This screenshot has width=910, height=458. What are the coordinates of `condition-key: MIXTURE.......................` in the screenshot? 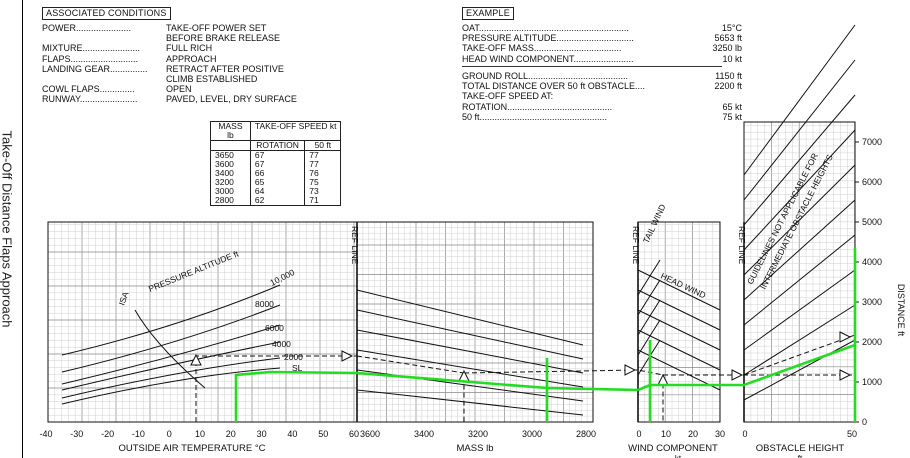 It's located at (91, 48).